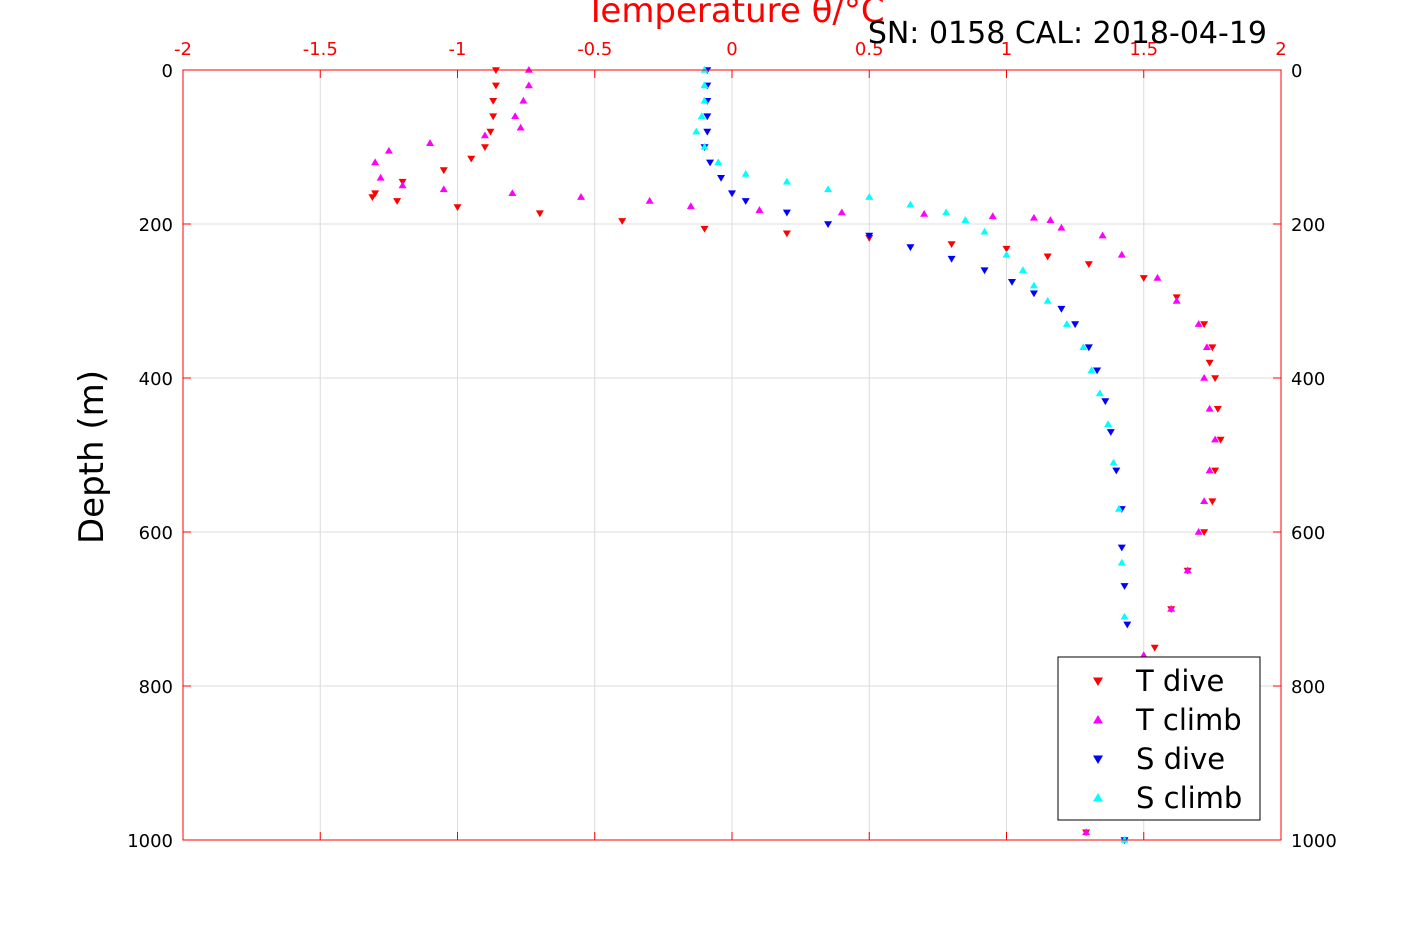 Image resolution: width=1417 pixels, height=945 pixels. I want to click on x-tick-label: 1.5, so click(1143, 49).